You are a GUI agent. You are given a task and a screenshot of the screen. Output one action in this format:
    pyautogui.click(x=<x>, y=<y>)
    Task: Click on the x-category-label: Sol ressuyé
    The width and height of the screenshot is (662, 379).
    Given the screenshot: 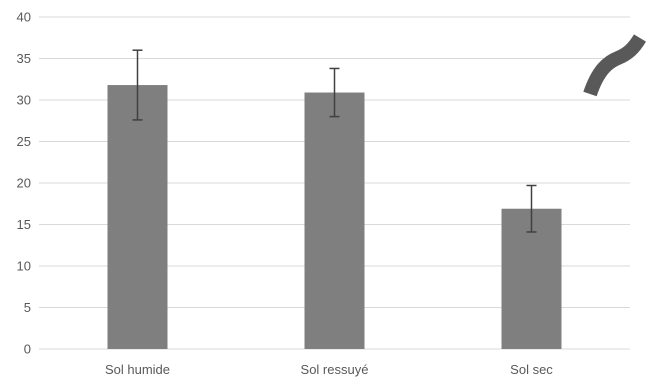 What is the action you would take?
    pyautogui.click(x=335, y=369)
    